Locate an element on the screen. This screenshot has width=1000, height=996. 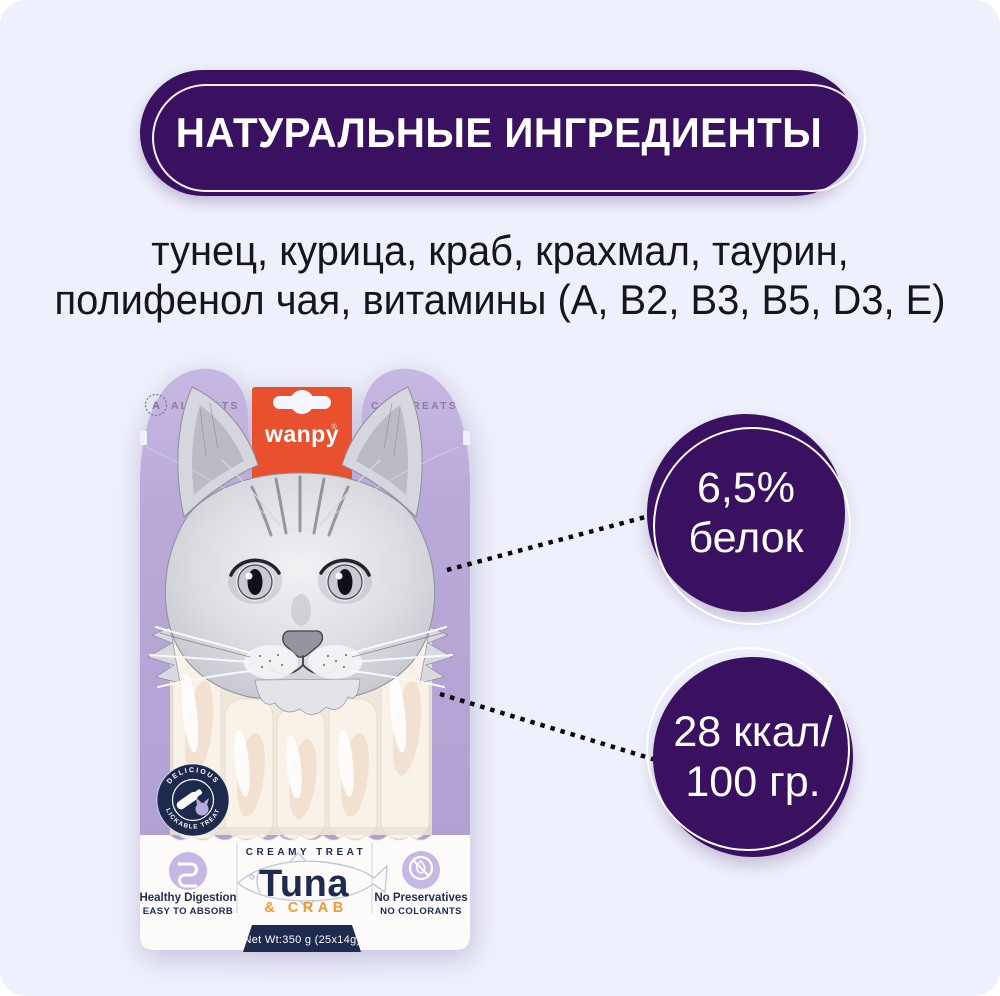
connector-line-calories is located at coordinates (548, 727).